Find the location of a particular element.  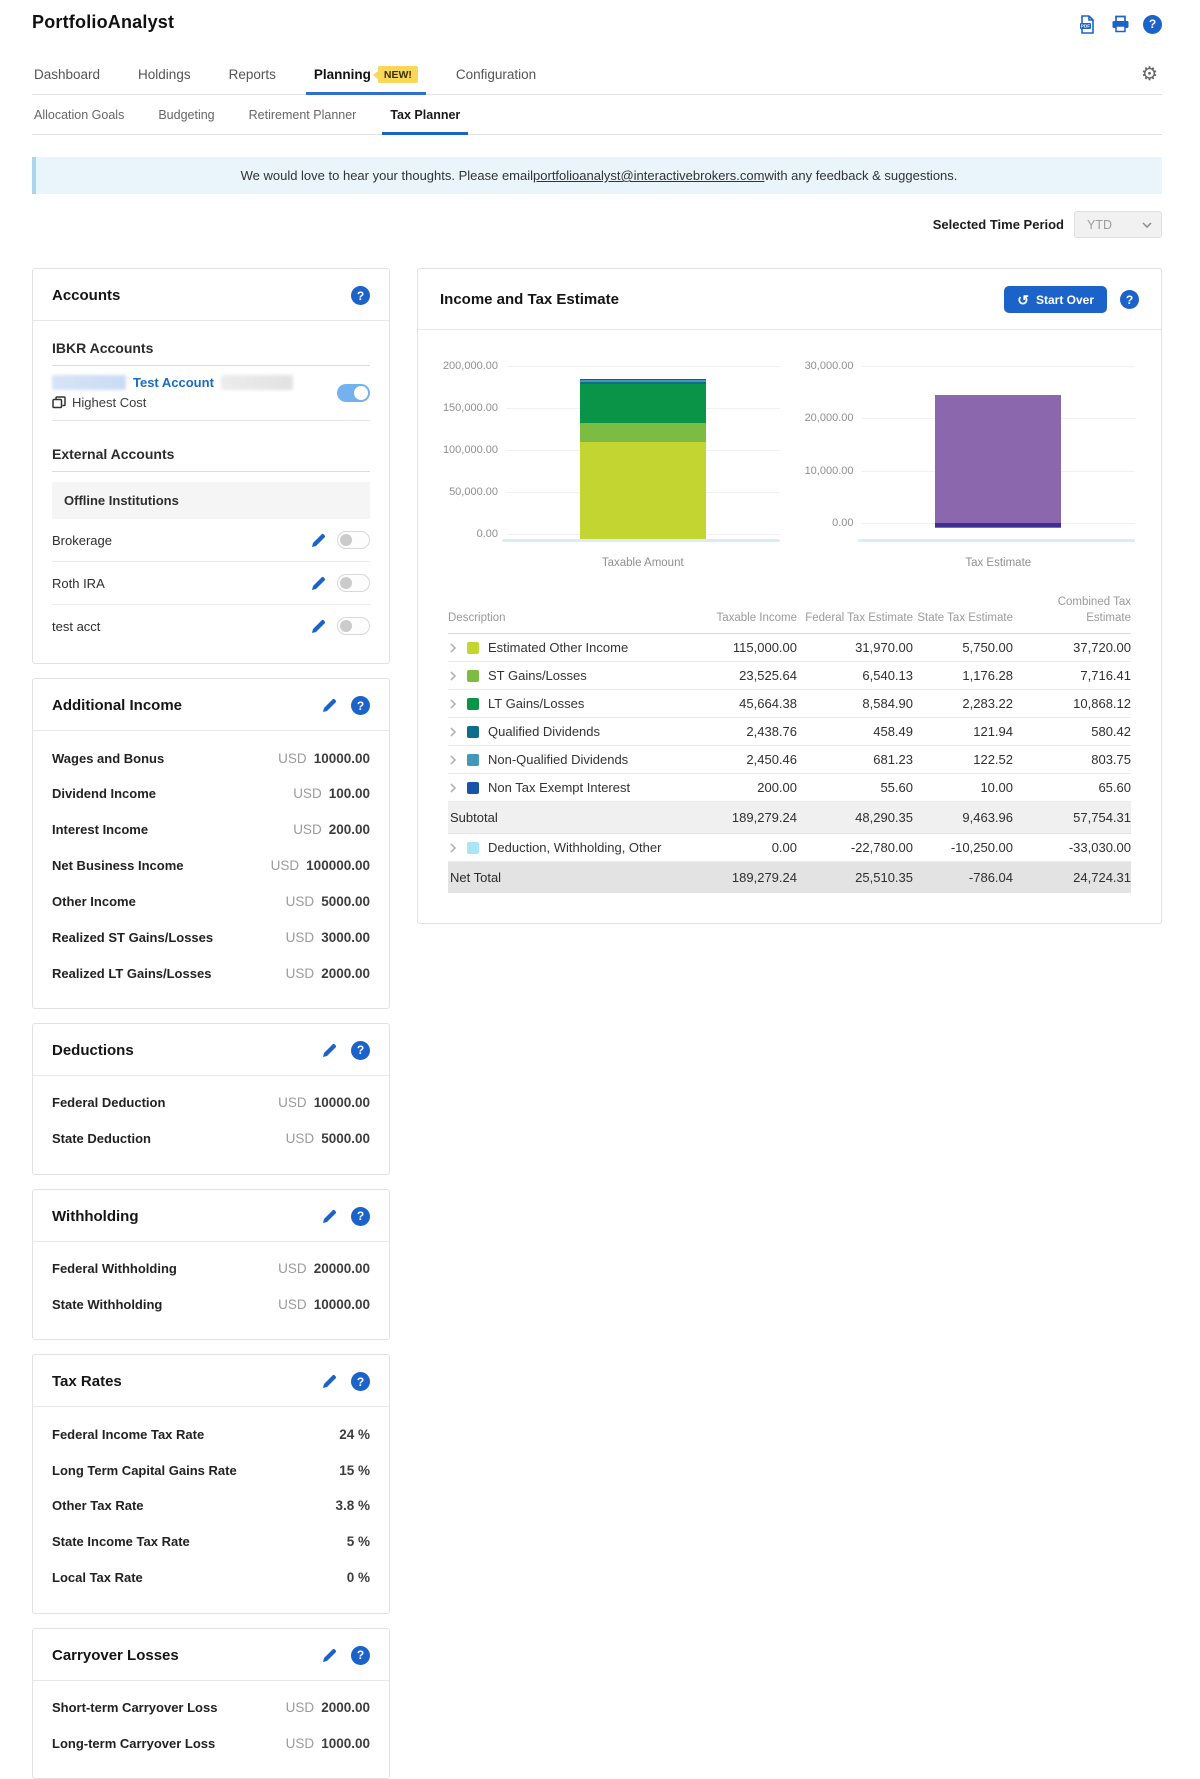

total-value: 25,510.35 is located at coordinates (855, 877).